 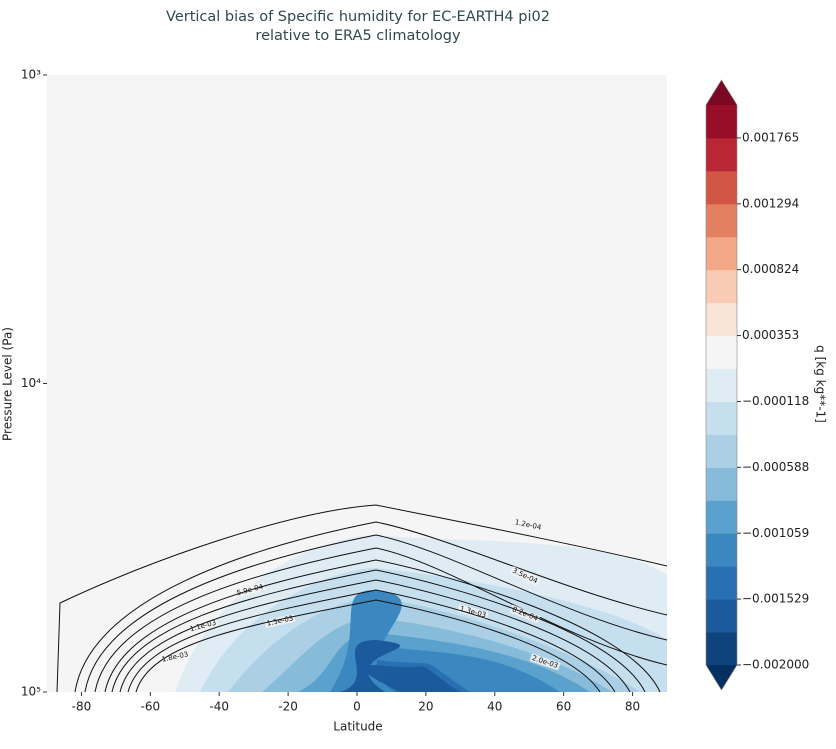 What do you see at coordinates (425, 707) in the screenshot?
I see `x-tick-label: 20` at bounding box center [425, 707].